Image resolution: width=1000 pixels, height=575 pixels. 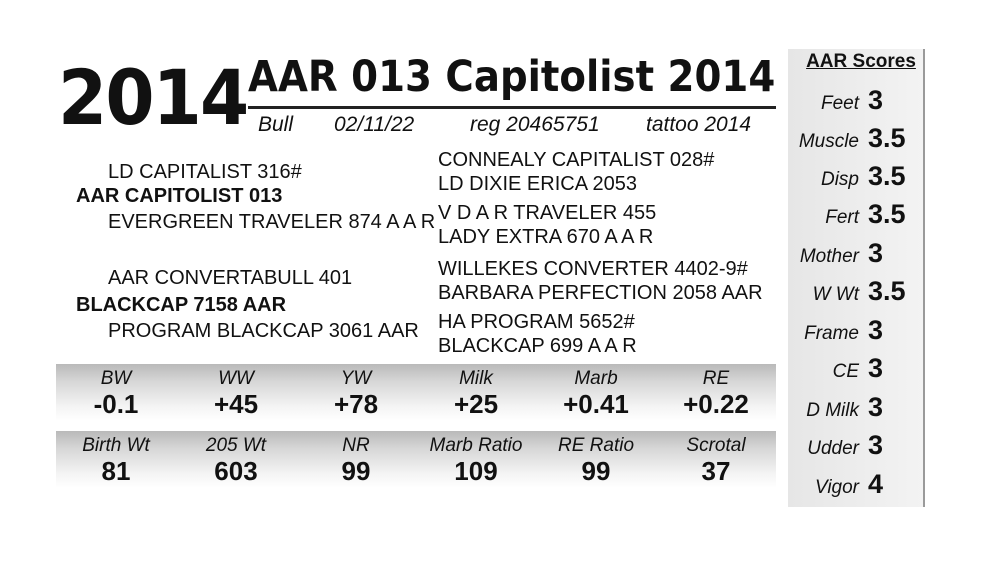 I want to click on epd-label: BW, so click(x=116, y=378).